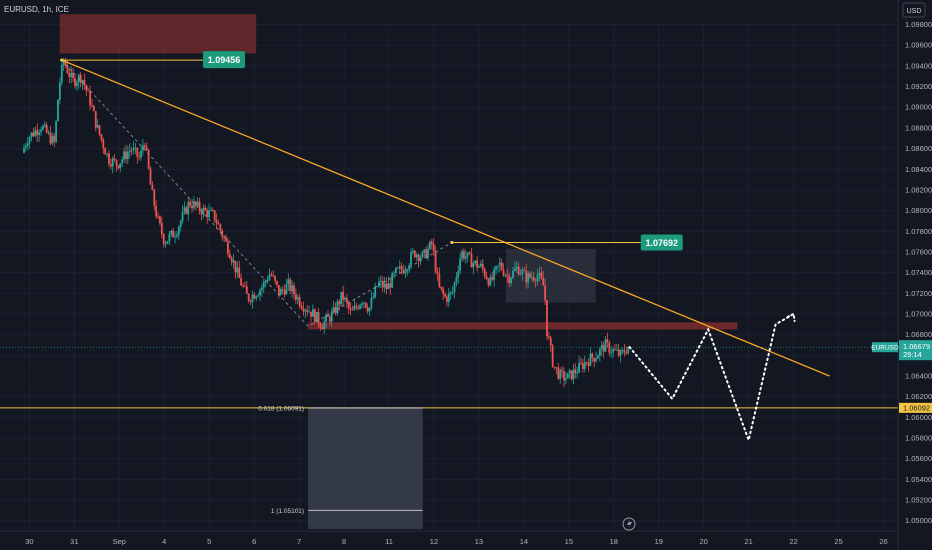 This screenshot has height=550, width=932. What do you see at coordinates (912, 354) in the screenshot?
I see `countdown-tag: 29:14` at bounding box center [912, 354].